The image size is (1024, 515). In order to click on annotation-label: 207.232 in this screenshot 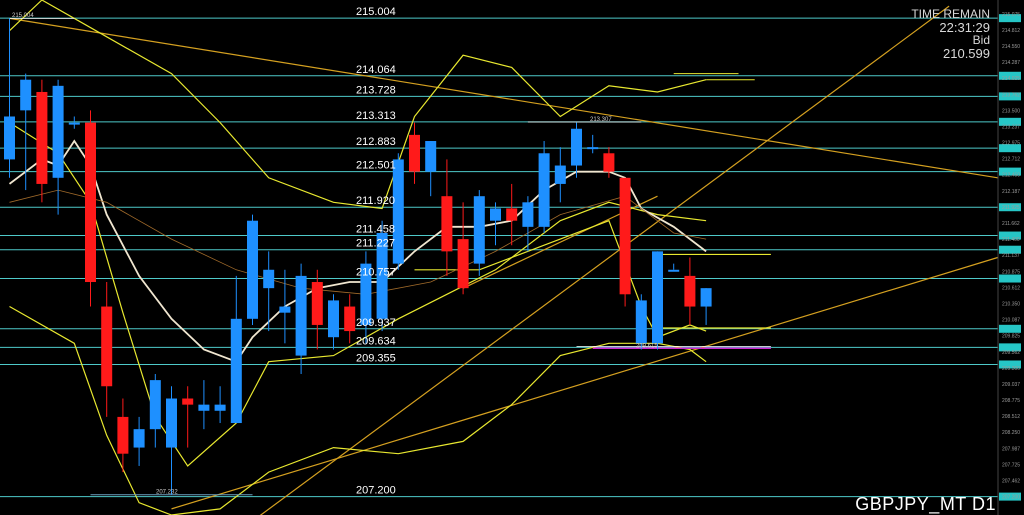, I will do `click(167, 493)`.